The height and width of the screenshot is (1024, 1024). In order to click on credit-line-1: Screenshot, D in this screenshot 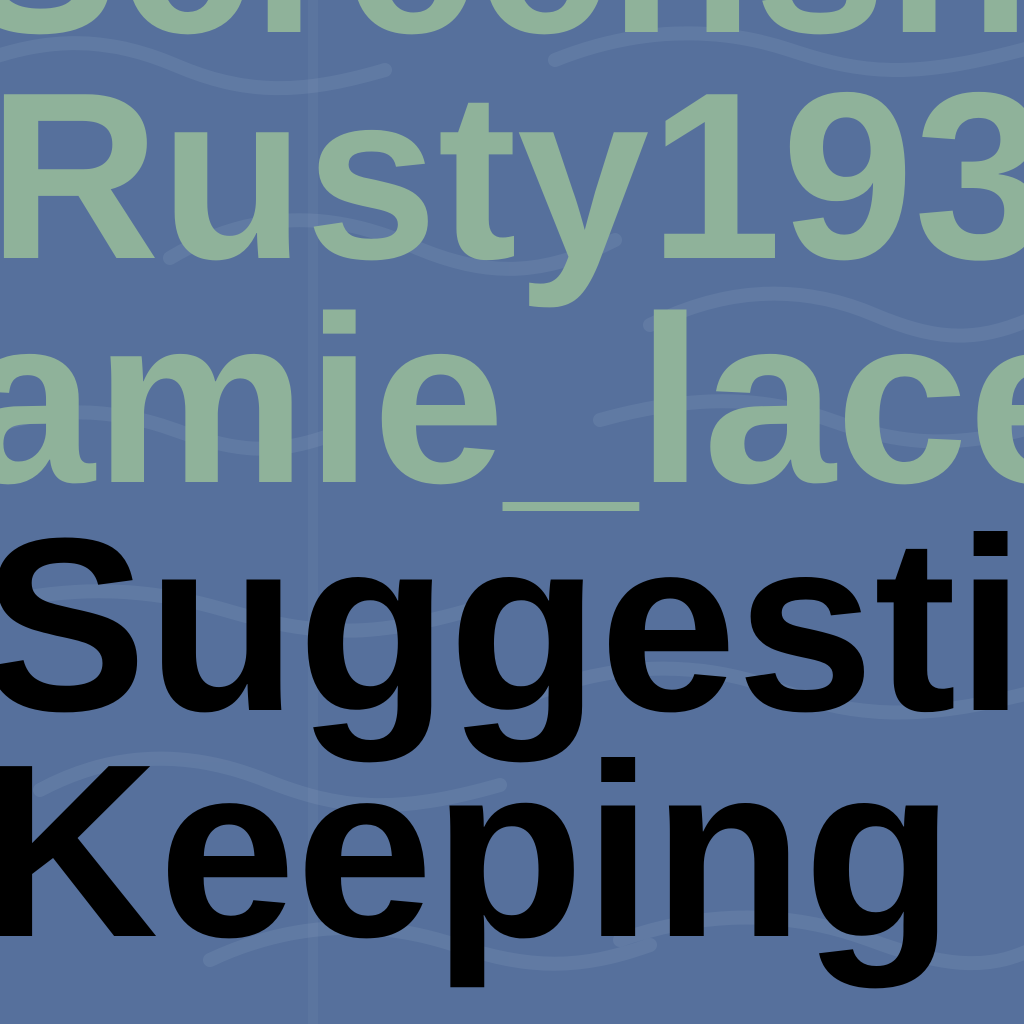, I will do `click(512, 35)`.